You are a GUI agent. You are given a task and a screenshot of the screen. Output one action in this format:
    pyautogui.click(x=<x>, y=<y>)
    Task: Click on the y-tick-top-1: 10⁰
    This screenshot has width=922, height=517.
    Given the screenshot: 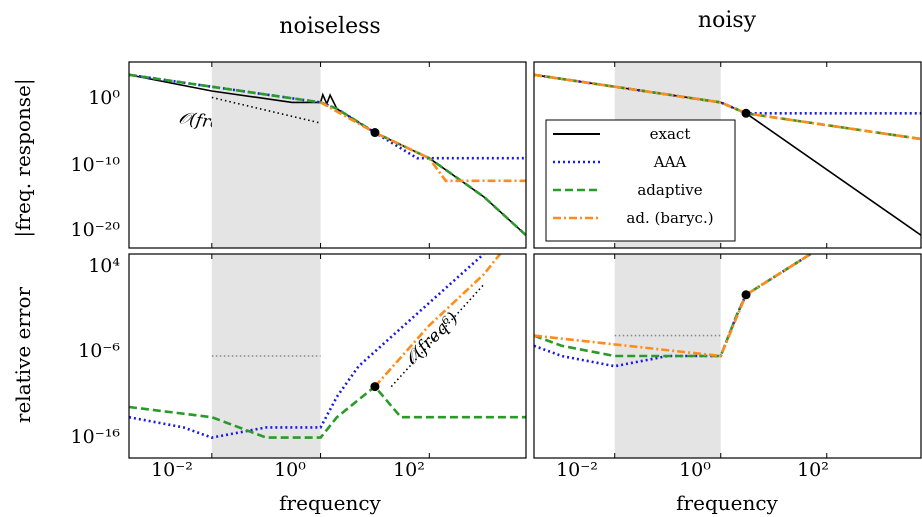 What is the action you would take?
    pyautogui.click(x=104, y=98)
    